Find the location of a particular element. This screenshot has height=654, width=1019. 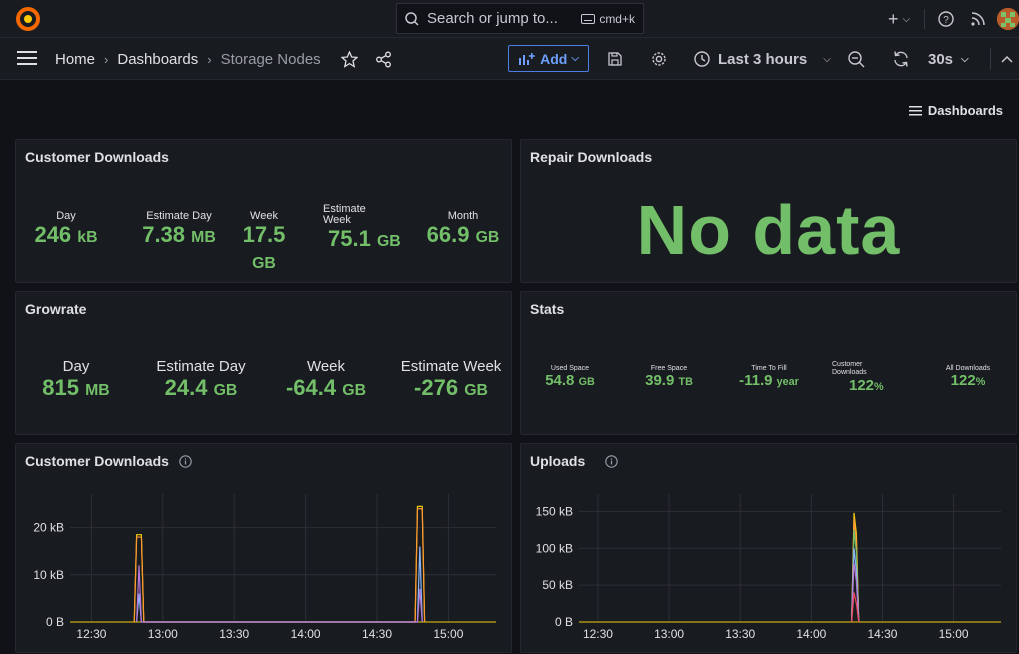

stat-value: 815 MB is located at coordinates (76, 387).